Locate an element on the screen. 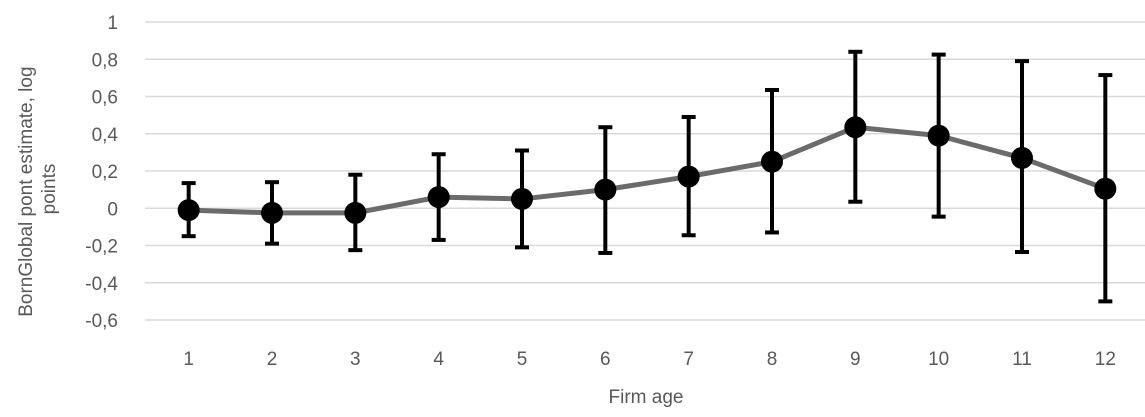 The width and height of the screenshot is (1145, 417). y-tick-label: 0 is located at coordinates (112, 209).